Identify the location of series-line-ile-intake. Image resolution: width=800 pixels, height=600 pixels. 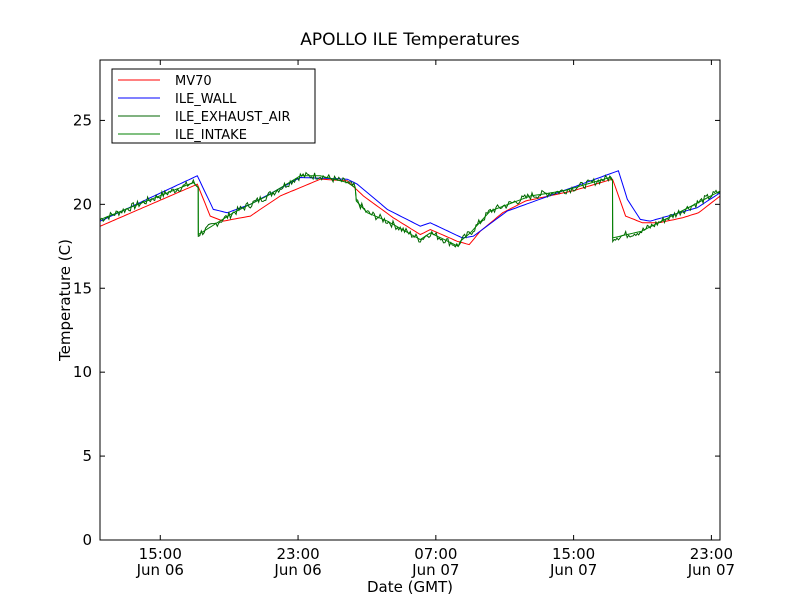
(410, 211).